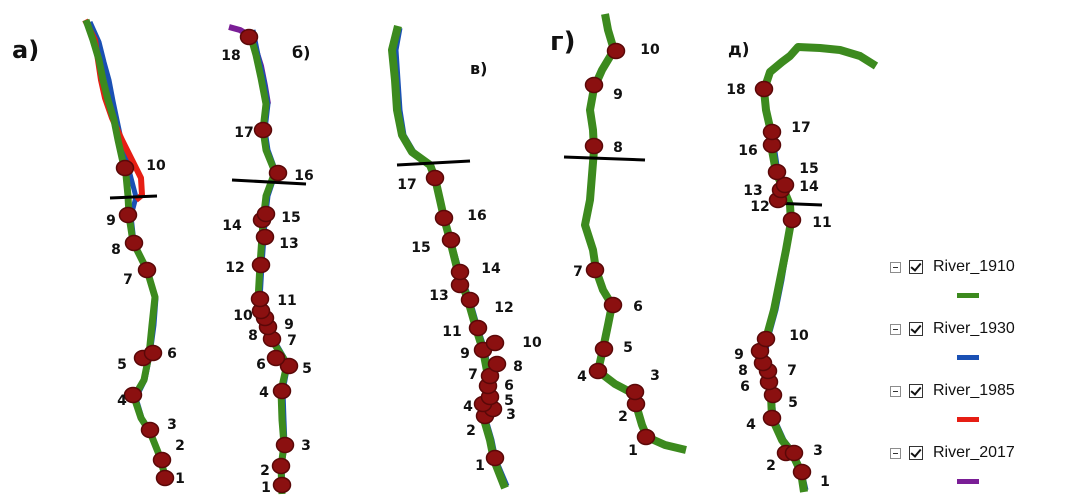 The image size is (1066, 497). I want to click on panel-label: в), so click(478, 68).